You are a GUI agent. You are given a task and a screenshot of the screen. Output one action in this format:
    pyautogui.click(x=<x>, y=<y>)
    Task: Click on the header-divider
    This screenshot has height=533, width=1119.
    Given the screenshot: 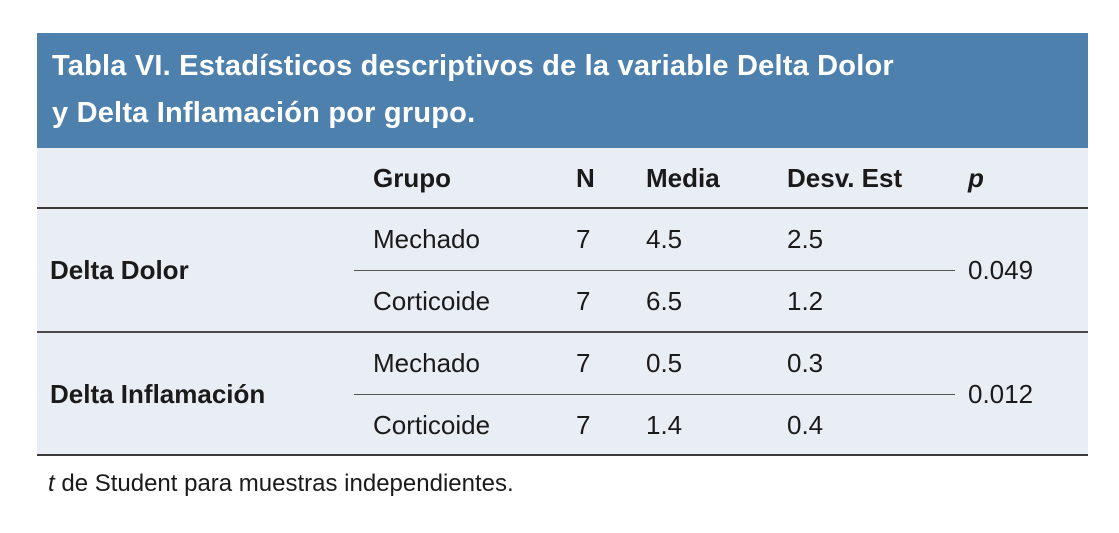 What is the action you would take?
    pyautogui.click(x=562, y=208)
    